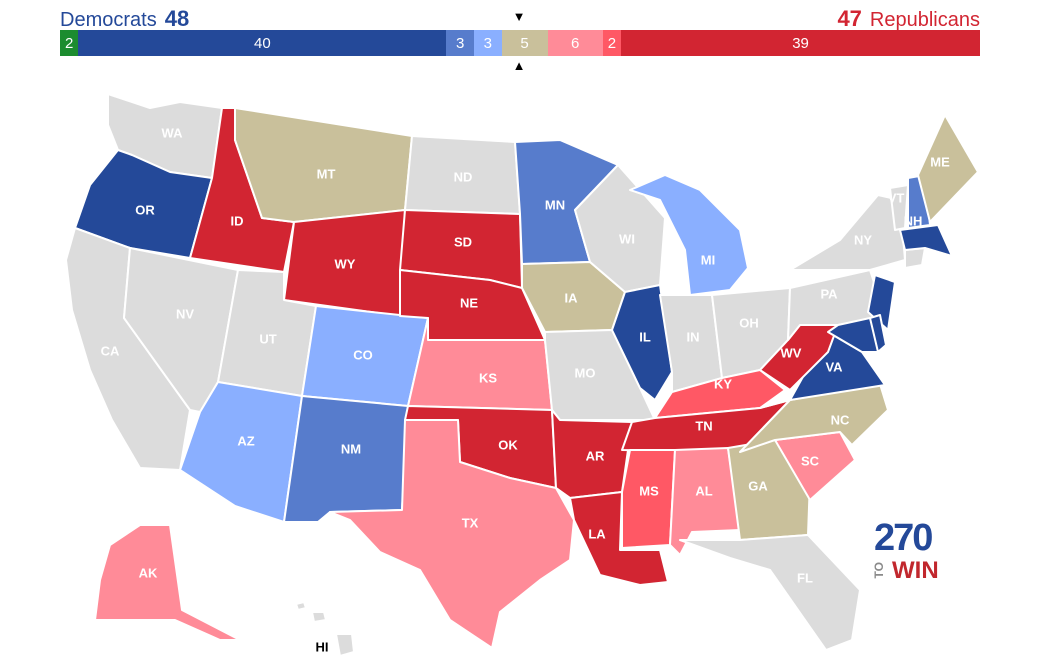 This screenshot has width=1050, height=670. Describe the element at coordinates (460, 43) in the screenshot. I see `bar-segment-dem-likely: 3` at that location.